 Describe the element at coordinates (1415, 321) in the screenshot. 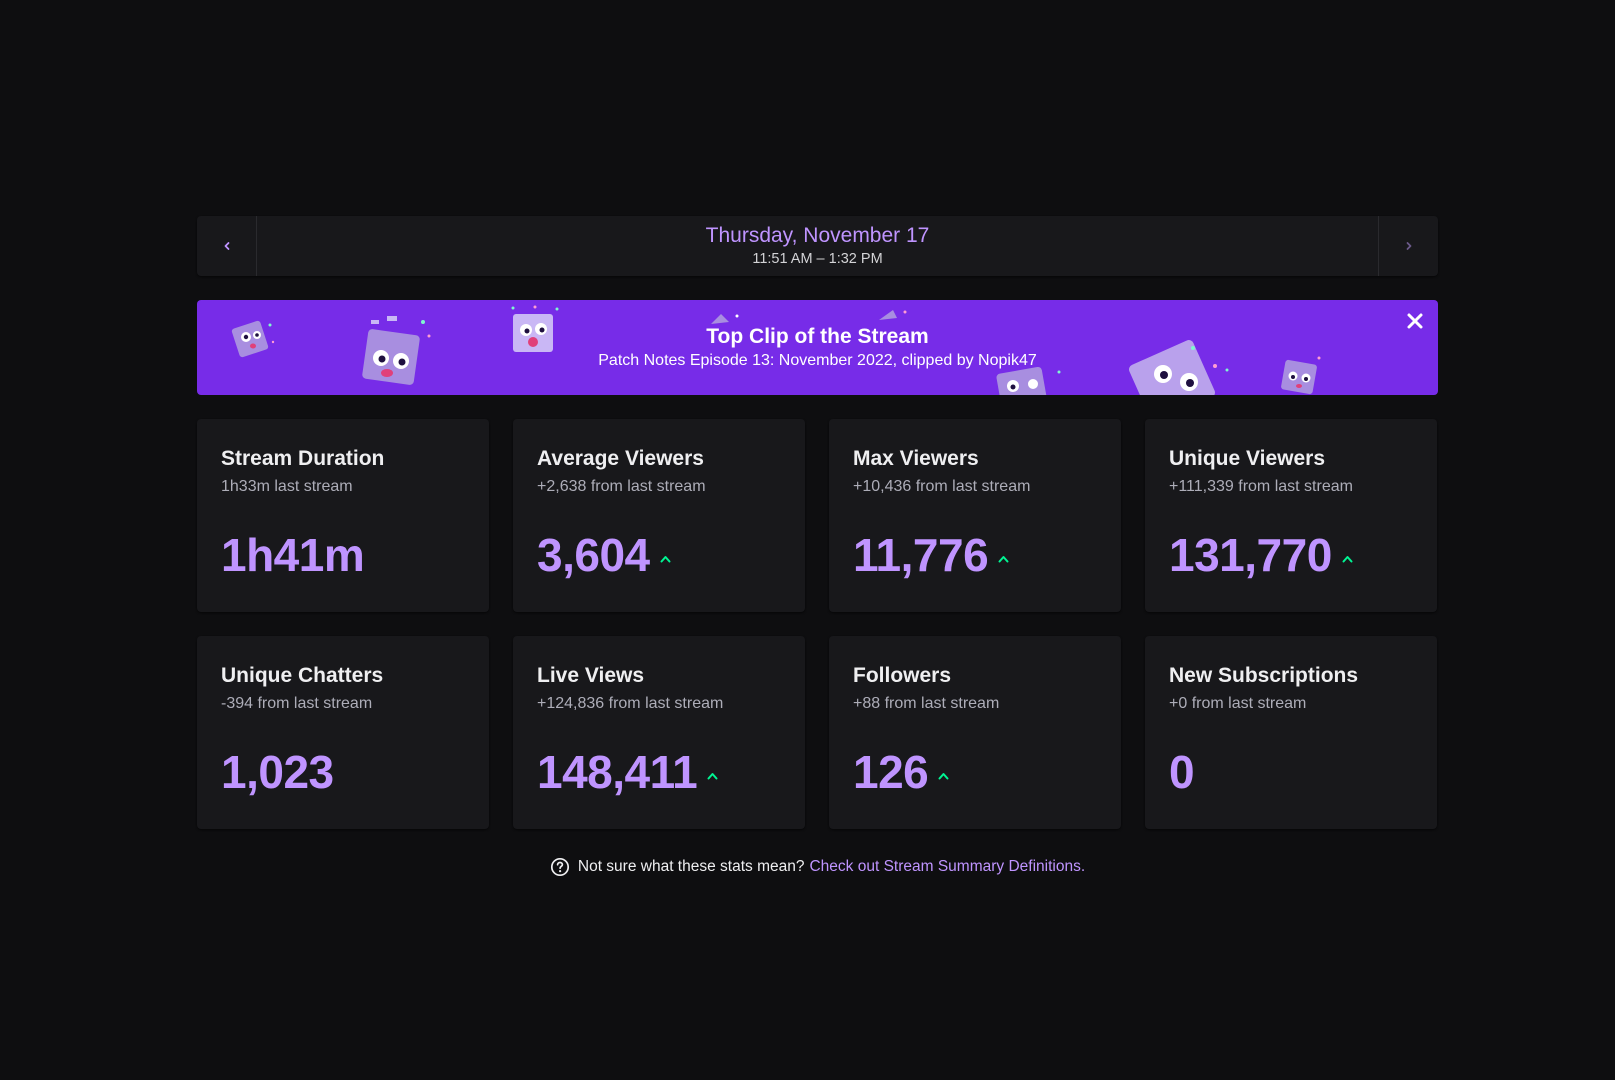

I see `close-icon` at that location.